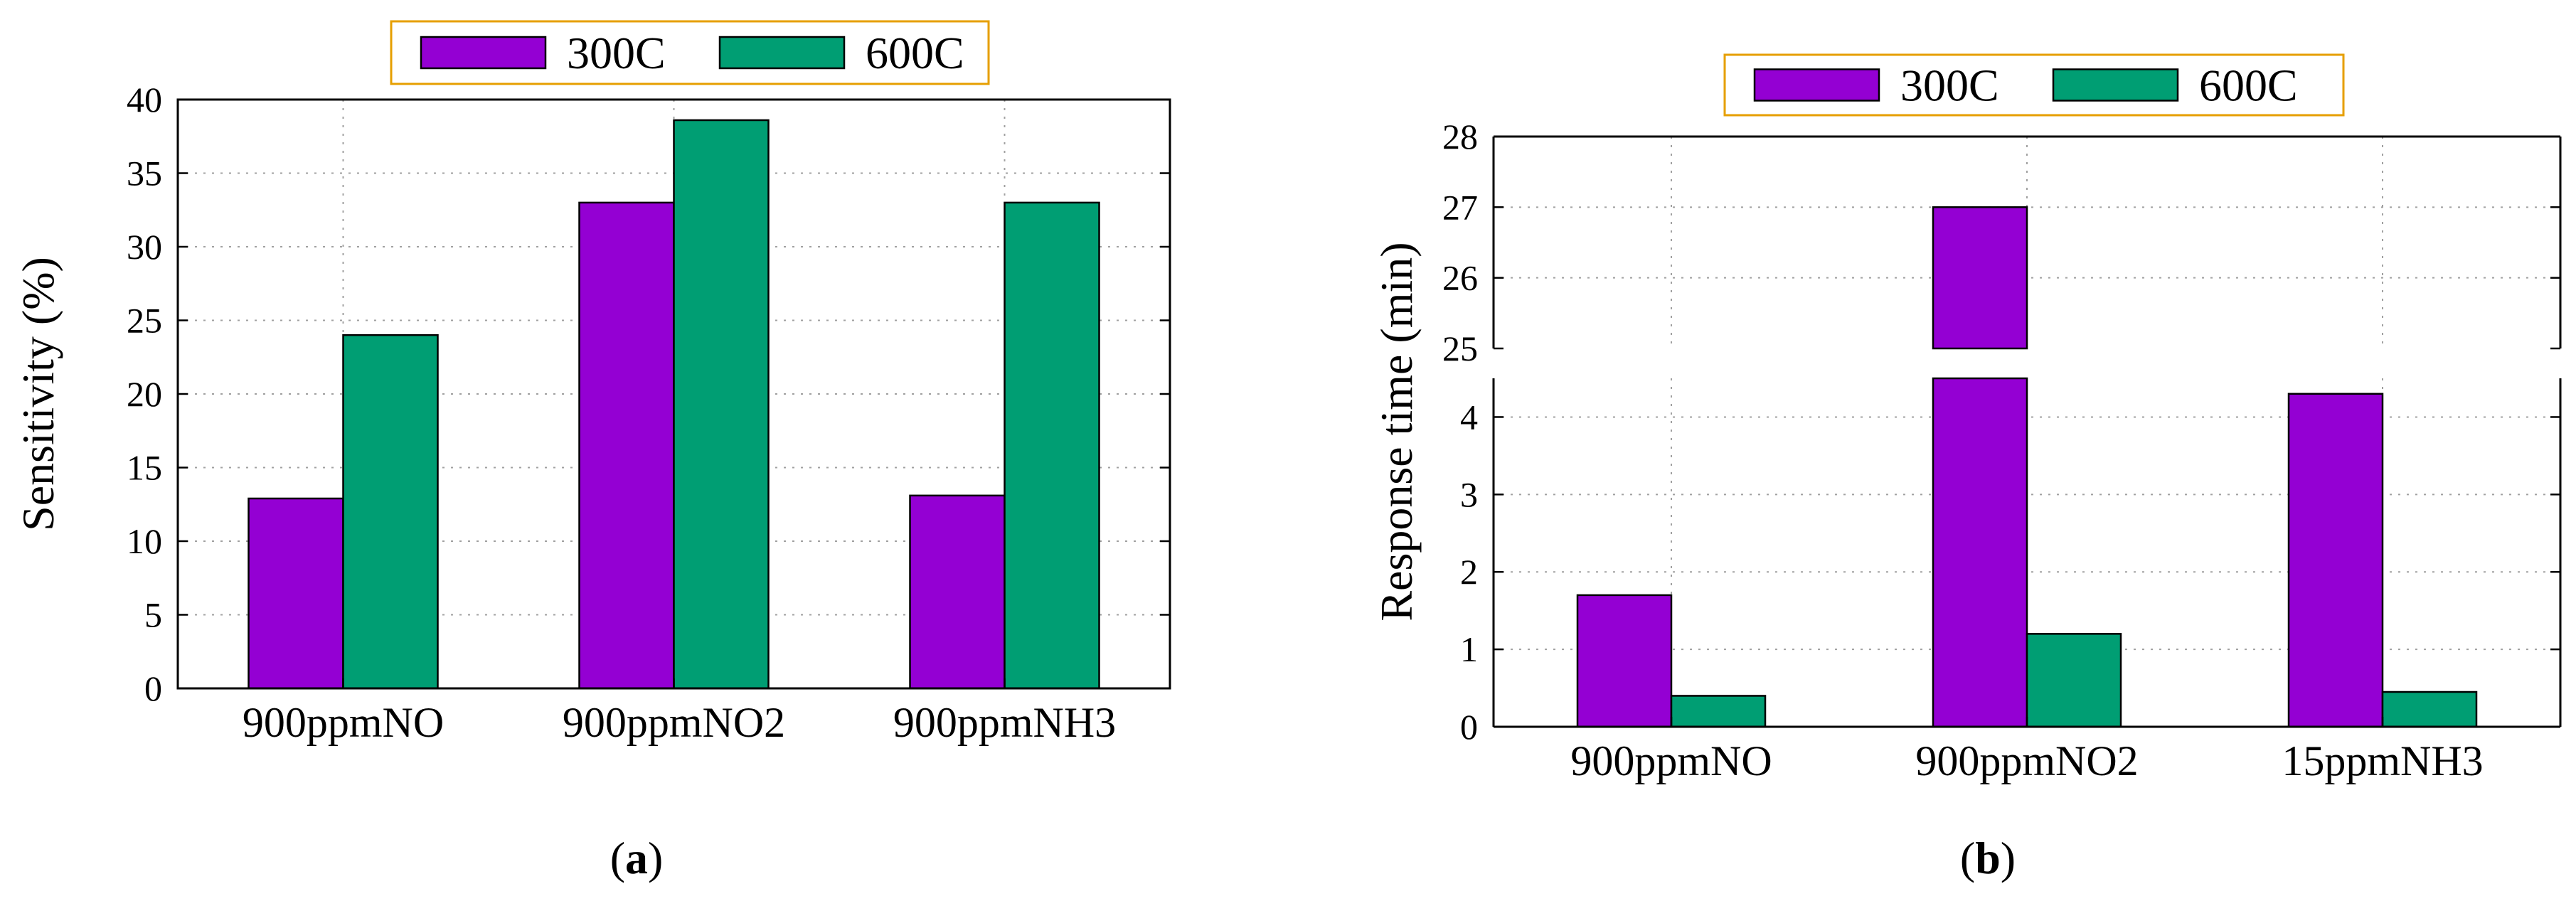 The image size is (2576, 901). What do you see at coordinates (1718, 711) in the screenshot?
I see `bar-b-600C-900ppmNO` at bounding box center [1718, 711].